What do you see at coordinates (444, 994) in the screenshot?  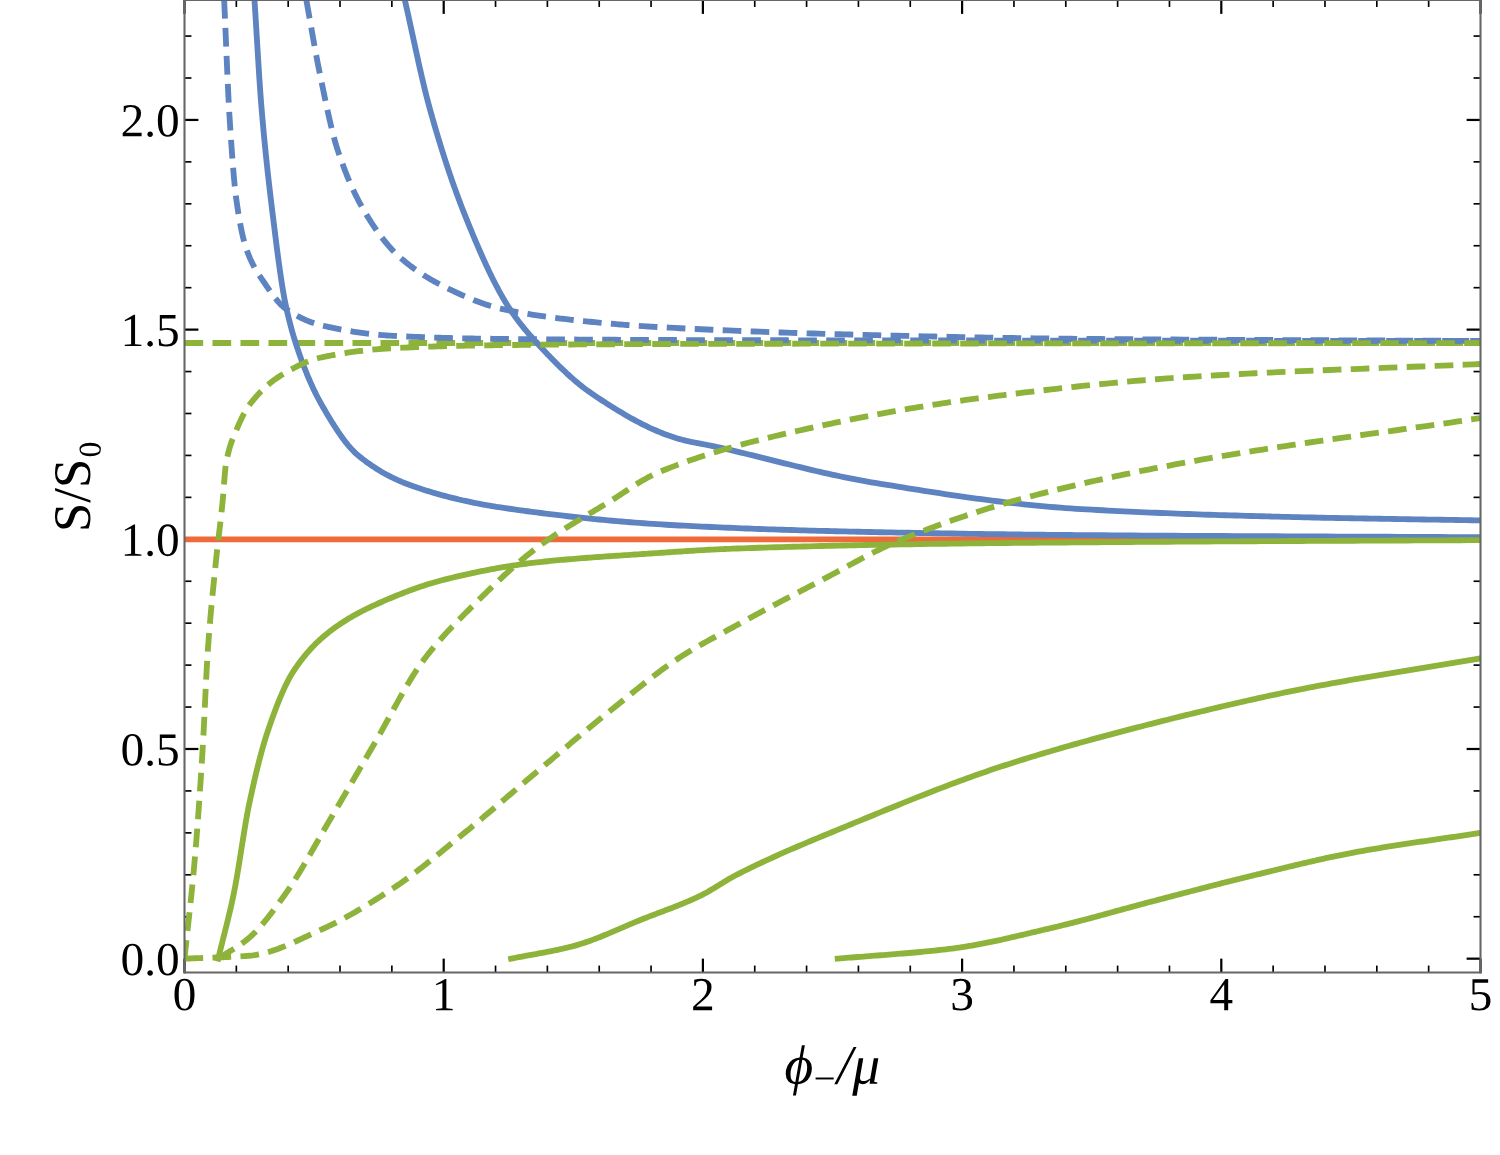 I see `x-tick-label: 1` at bounding box center [444, 994].